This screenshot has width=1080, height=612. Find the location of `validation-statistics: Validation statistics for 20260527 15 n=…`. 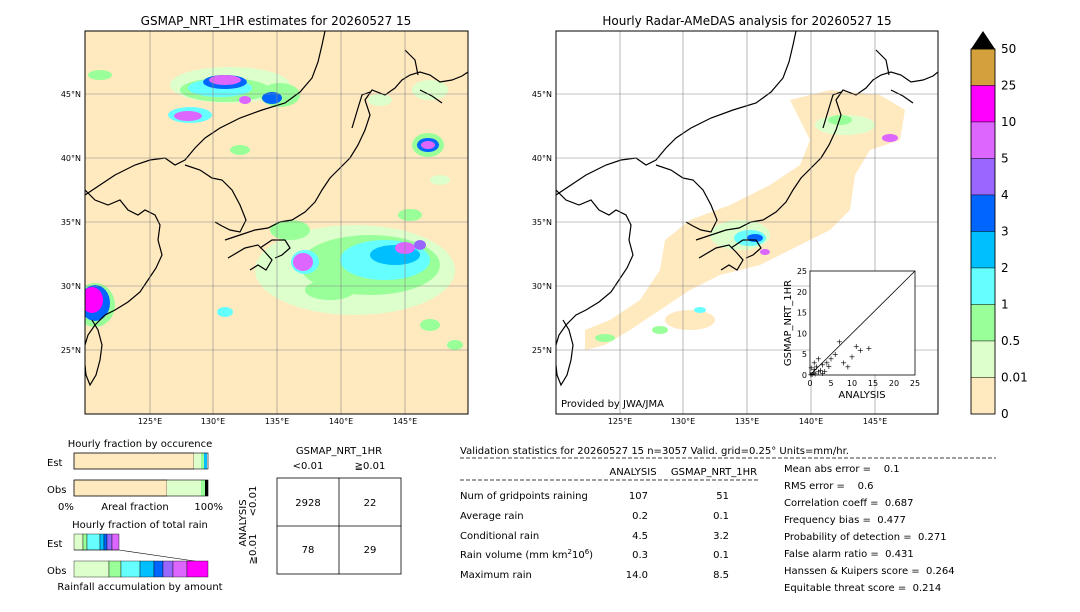

validation-statistics: Validation statistics for 20260527 15 n=… is located at coordinates (728, 520).